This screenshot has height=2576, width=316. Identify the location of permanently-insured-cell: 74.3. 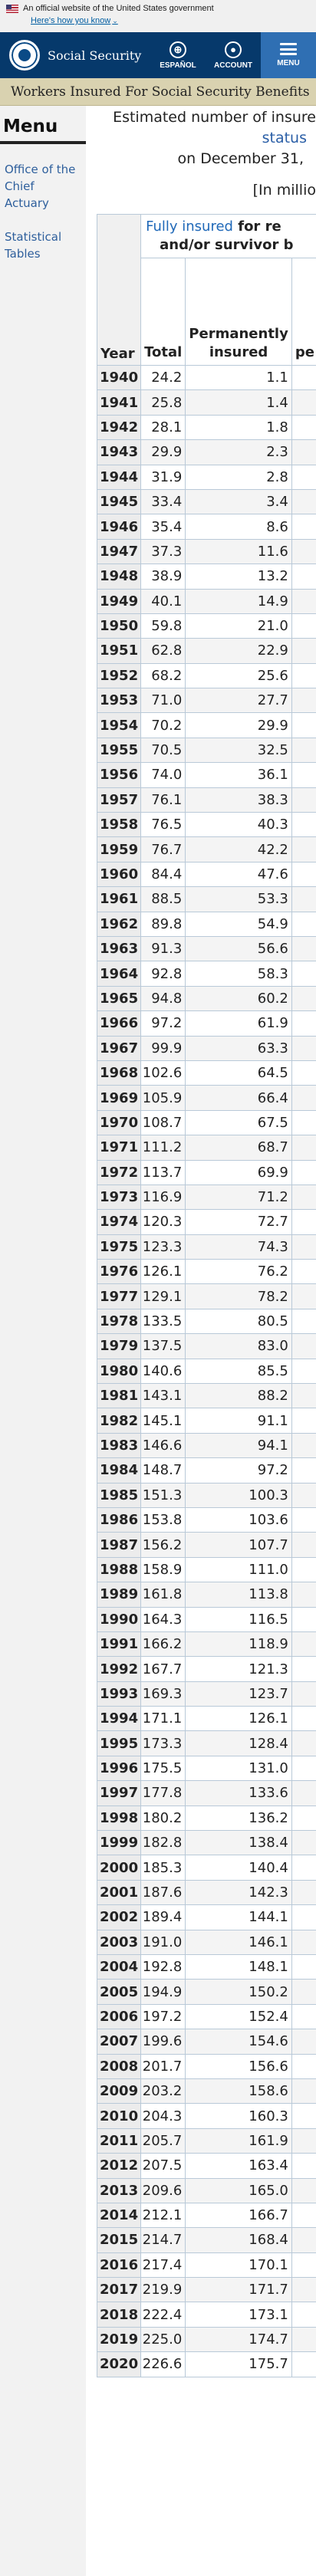
(239, 1247).